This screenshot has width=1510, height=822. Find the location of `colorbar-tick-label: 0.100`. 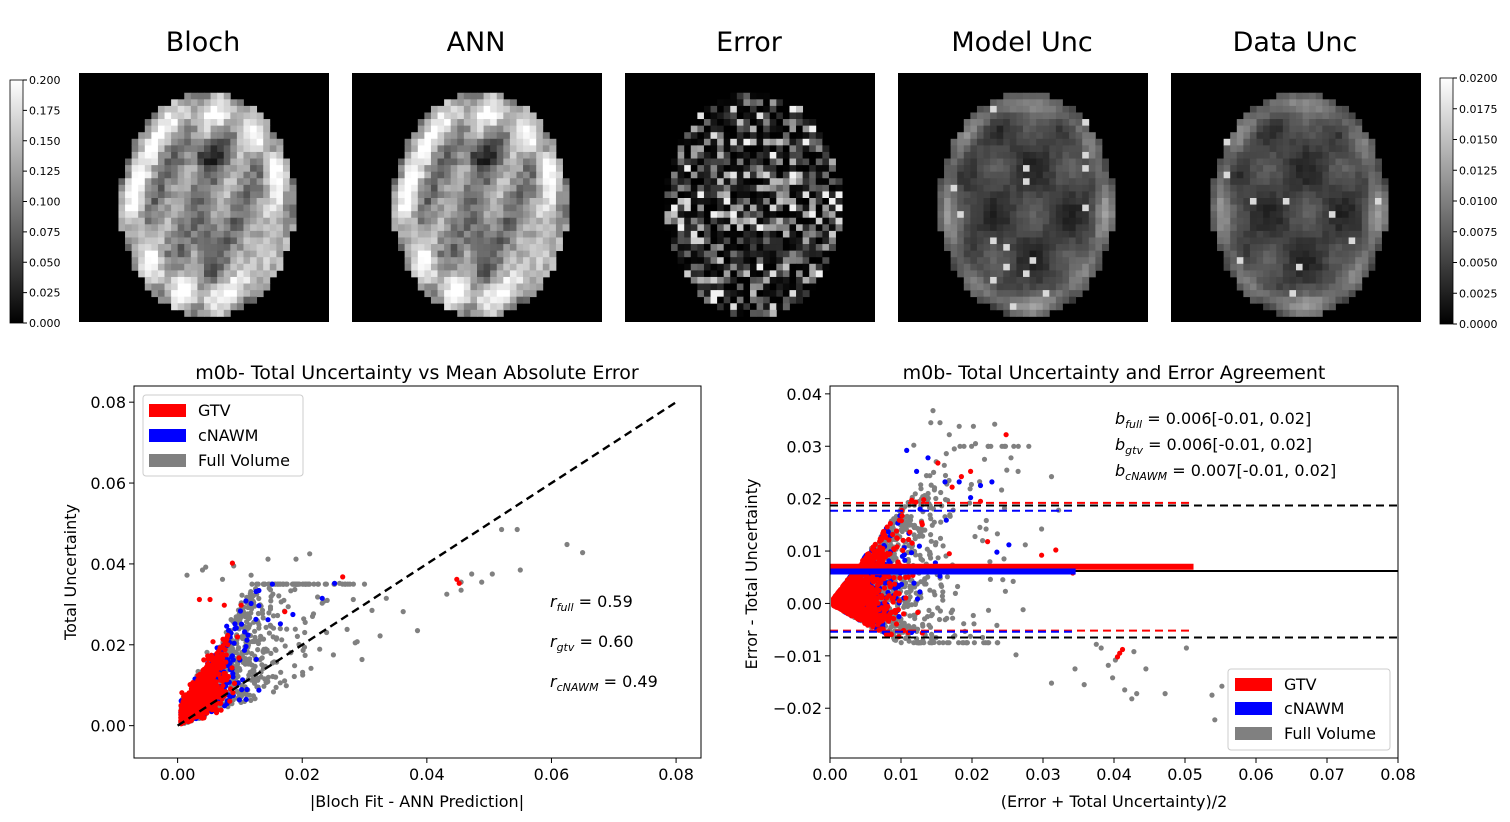

colorbar-tick-label: 0.100 is located at coordinates (45, 202).